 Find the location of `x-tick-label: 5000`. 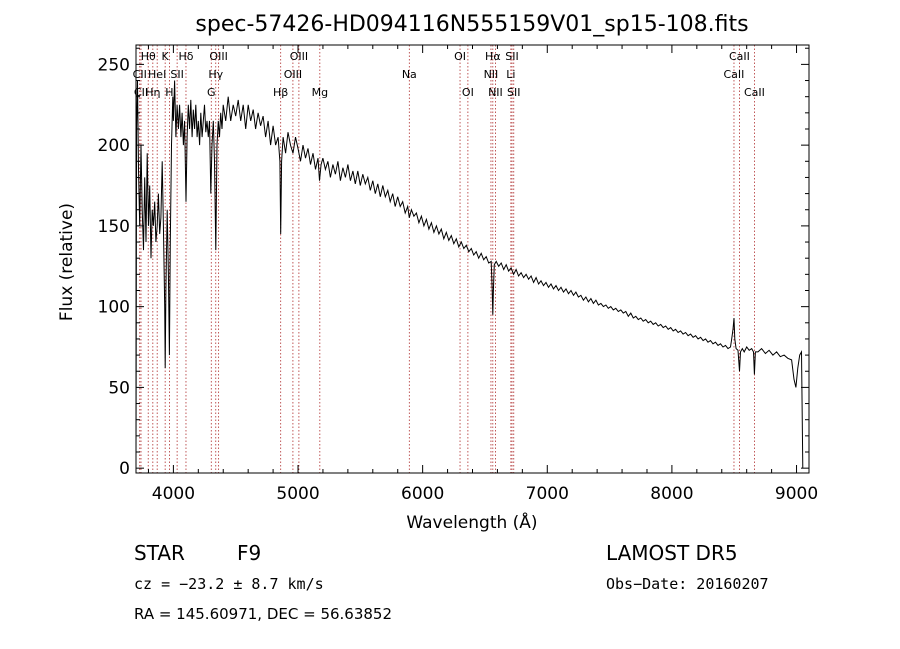

x-tick-label: 5000 is located at coordinates (297, 494).